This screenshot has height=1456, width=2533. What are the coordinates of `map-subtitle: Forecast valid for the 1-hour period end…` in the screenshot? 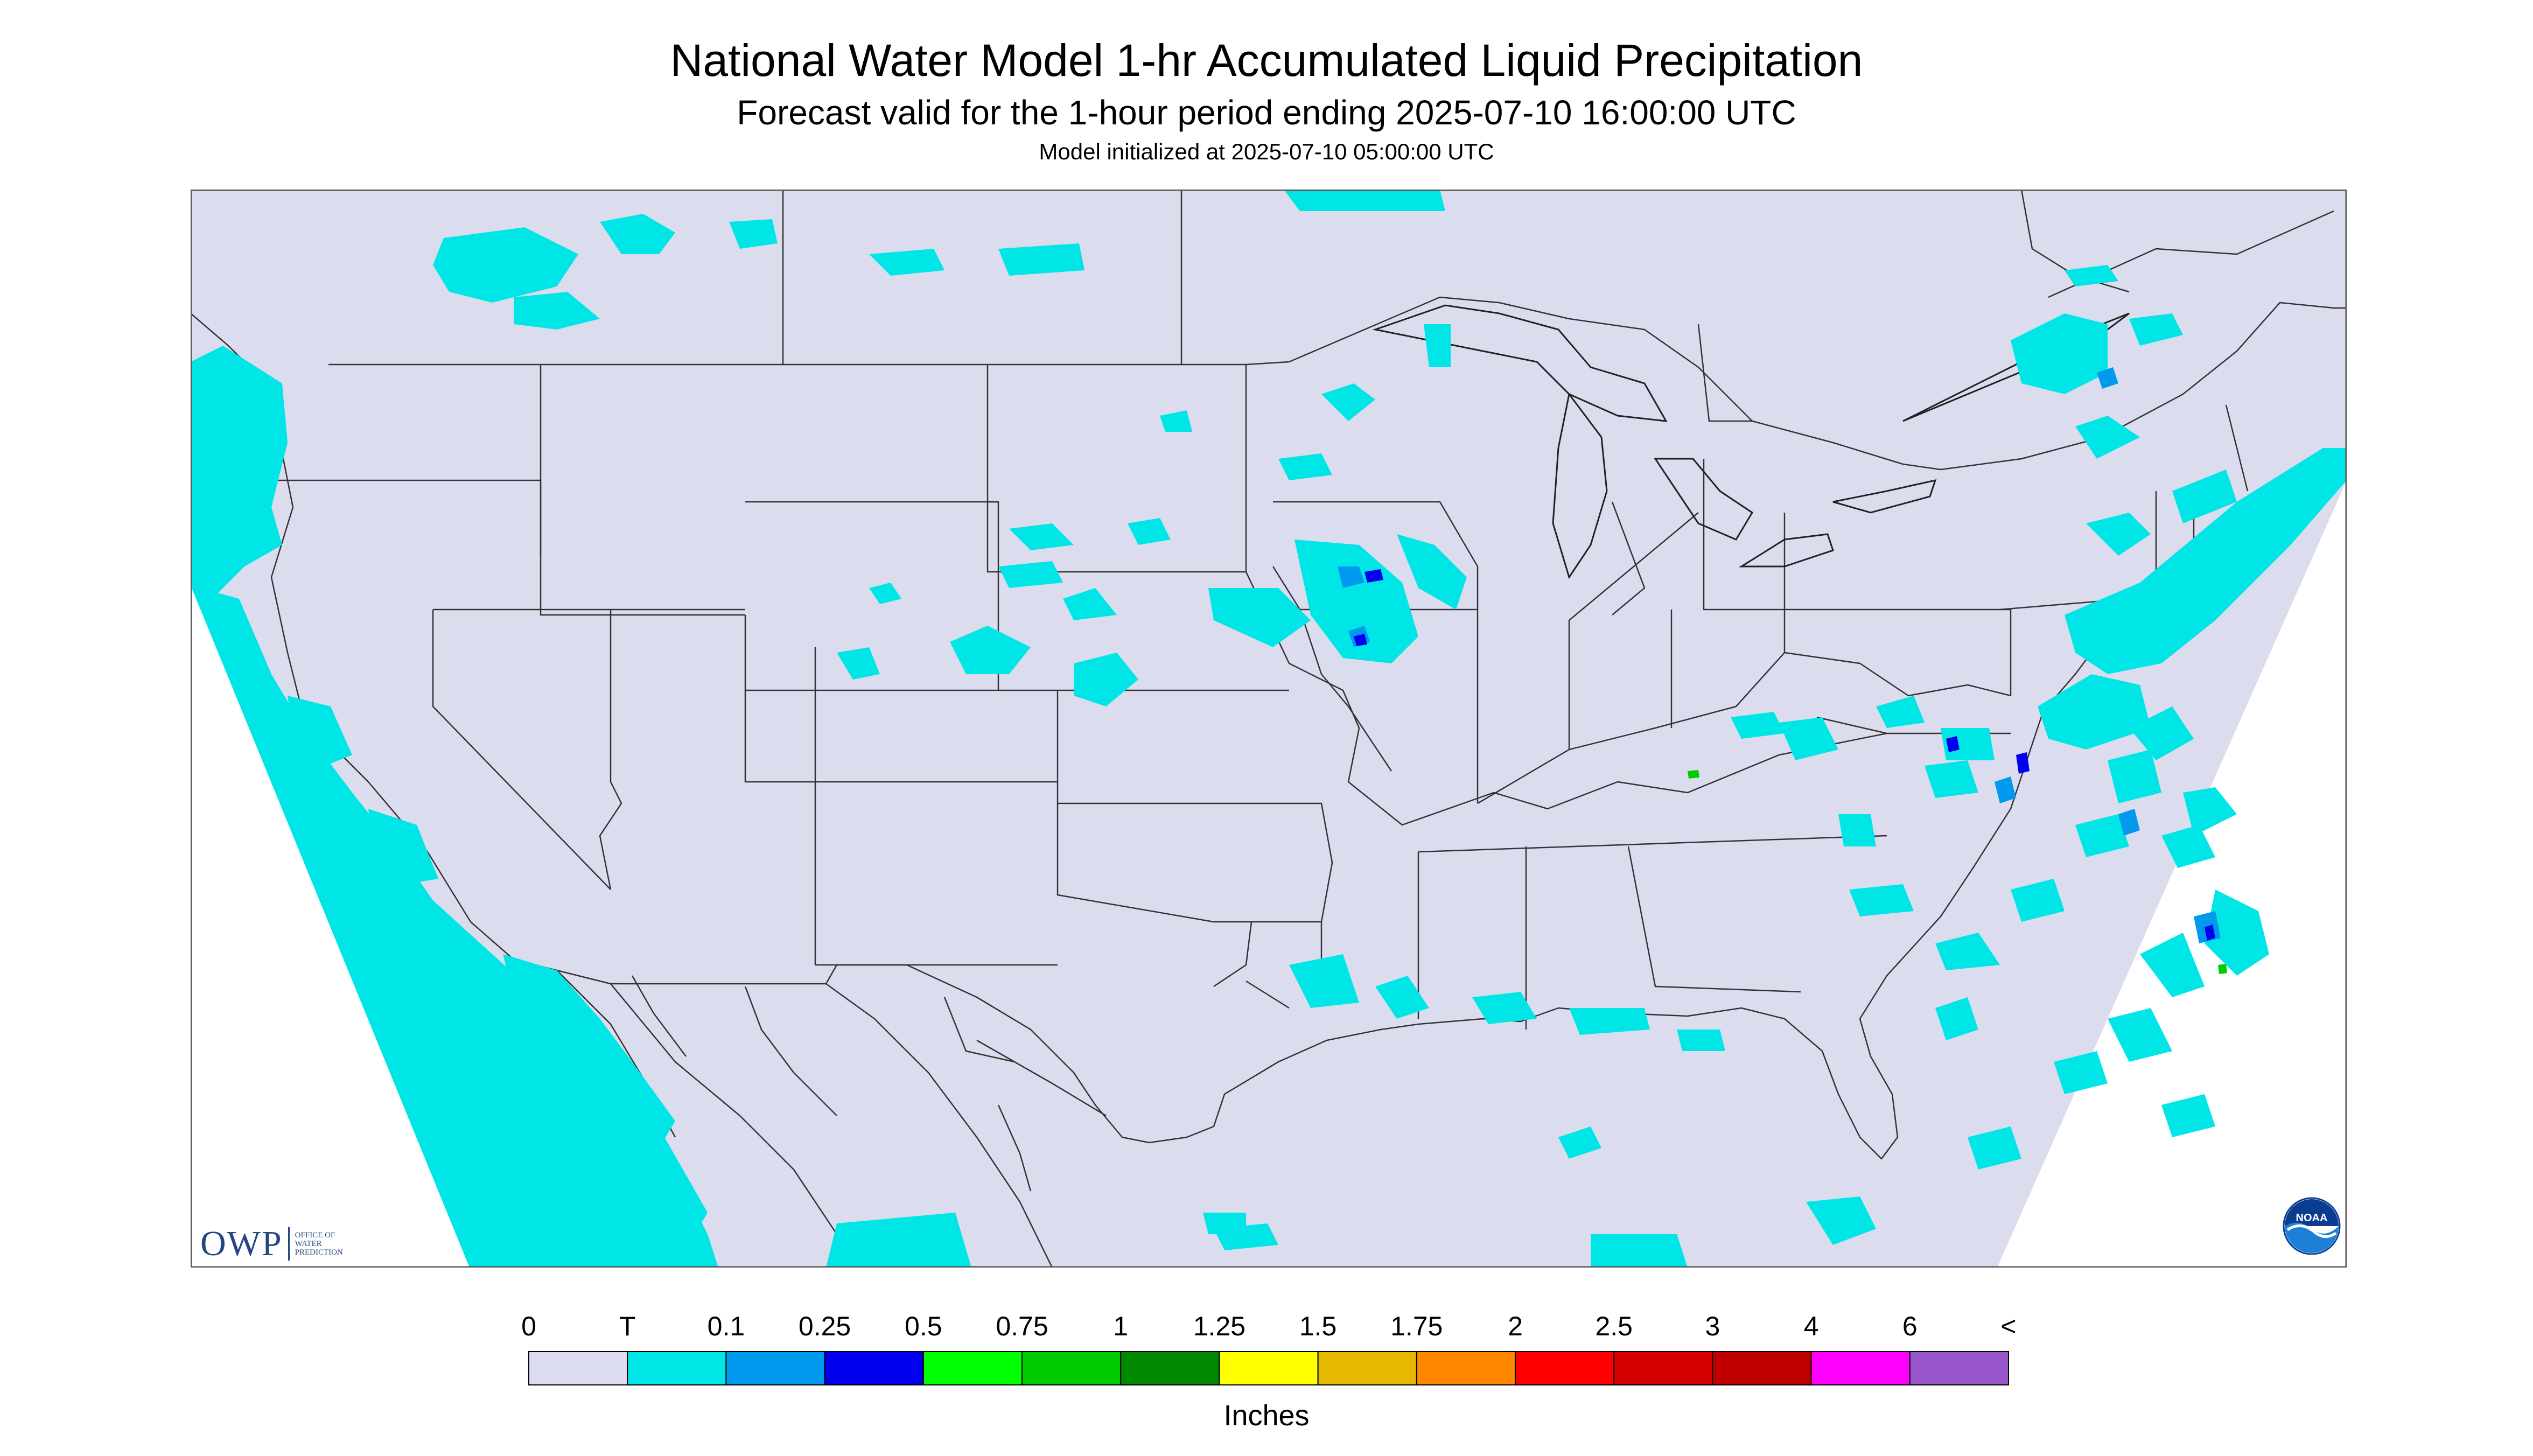 It's located at (1266, 112).